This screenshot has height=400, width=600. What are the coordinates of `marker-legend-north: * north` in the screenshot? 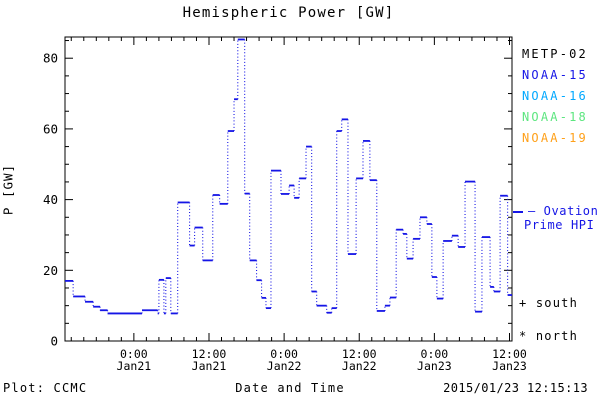 It's located at (548, 336).